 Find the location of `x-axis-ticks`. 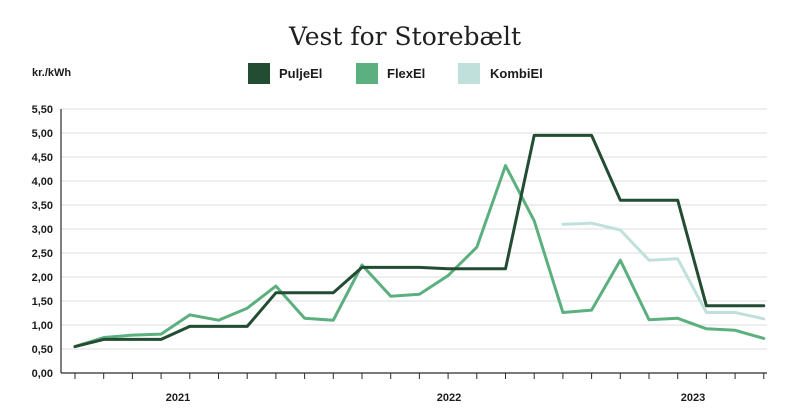

x-axis-ticks is located at coordinates (419, 376).